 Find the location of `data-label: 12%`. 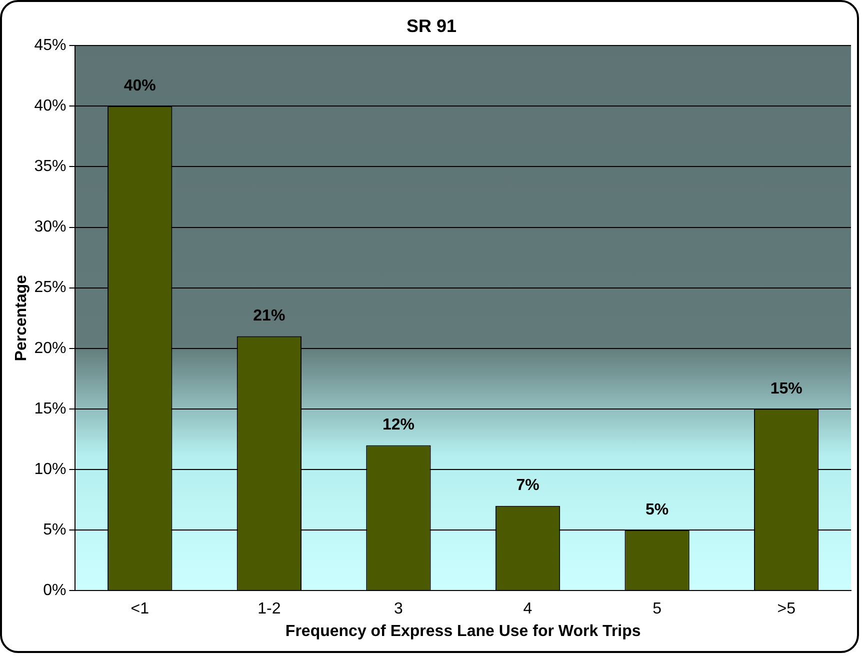

data-label: 12% is located at coordinates (398, 425).